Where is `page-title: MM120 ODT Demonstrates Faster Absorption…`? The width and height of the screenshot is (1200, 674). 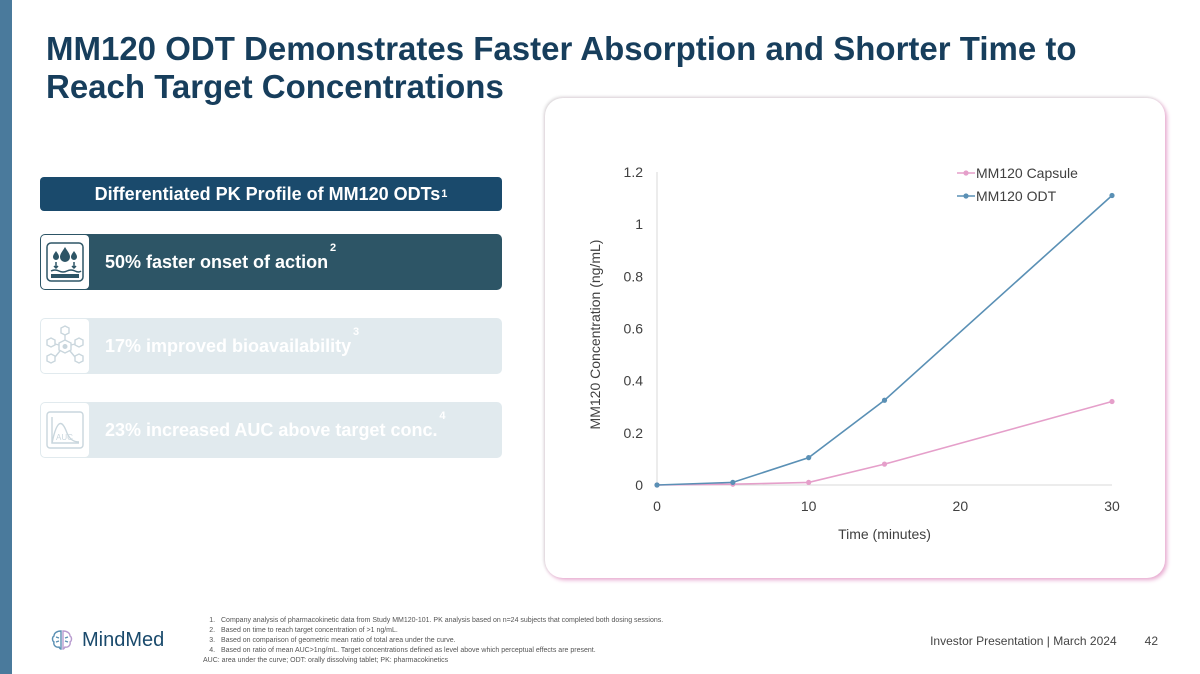 page-title: MM120 ODT Demonstrates Faster Absorption… is located at coordinates (561, 67).